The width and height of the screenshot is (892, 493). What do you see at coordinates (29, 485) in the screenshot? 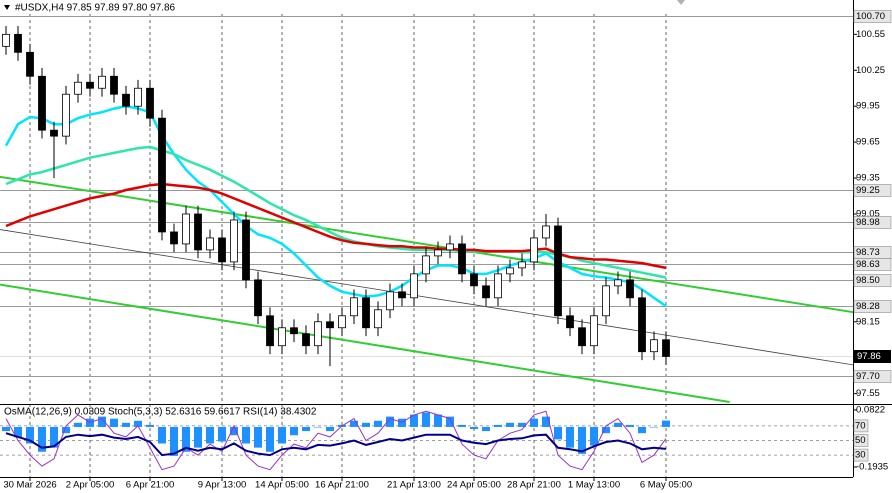
I see `x-tick-label: 30 Mar 2026` at bounding box center [29, 485].